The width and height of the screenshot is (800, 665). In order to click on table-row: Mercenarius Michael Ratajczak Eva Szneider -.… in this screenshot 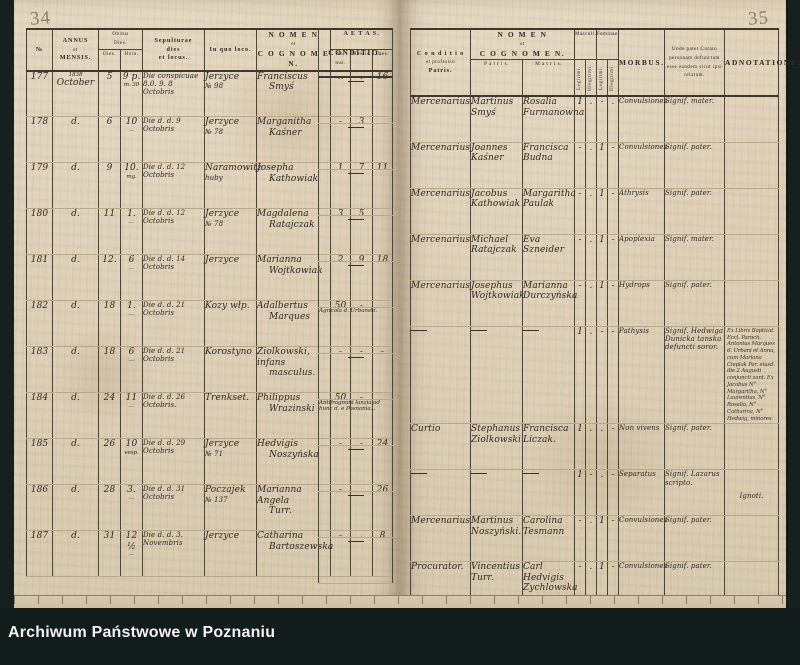, I will do `click(595, 257)`.